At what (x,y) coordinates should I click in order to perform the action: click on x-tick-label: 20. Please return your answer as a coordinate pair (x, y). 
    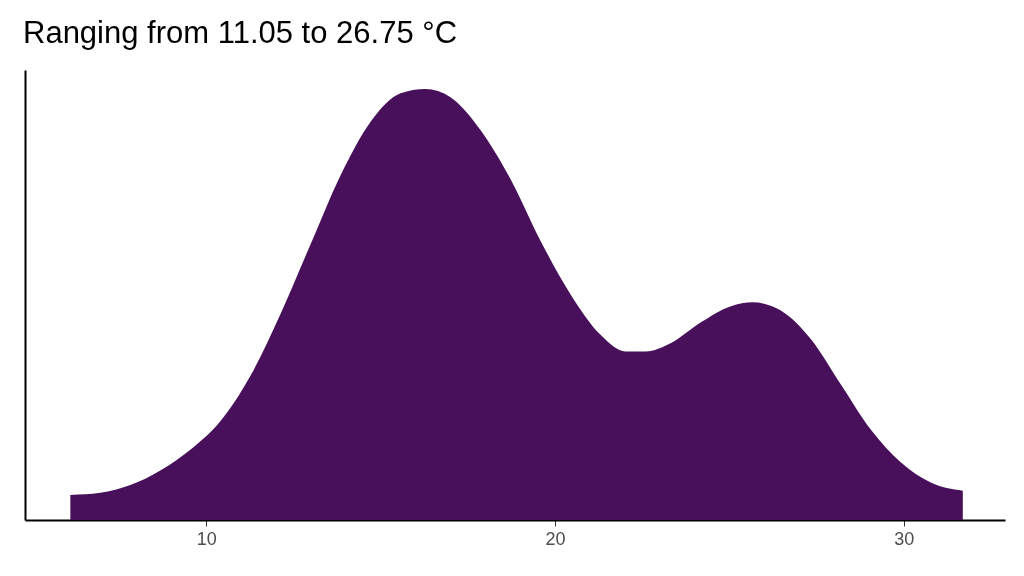
    Looking at the image, I should click on (555, 538).